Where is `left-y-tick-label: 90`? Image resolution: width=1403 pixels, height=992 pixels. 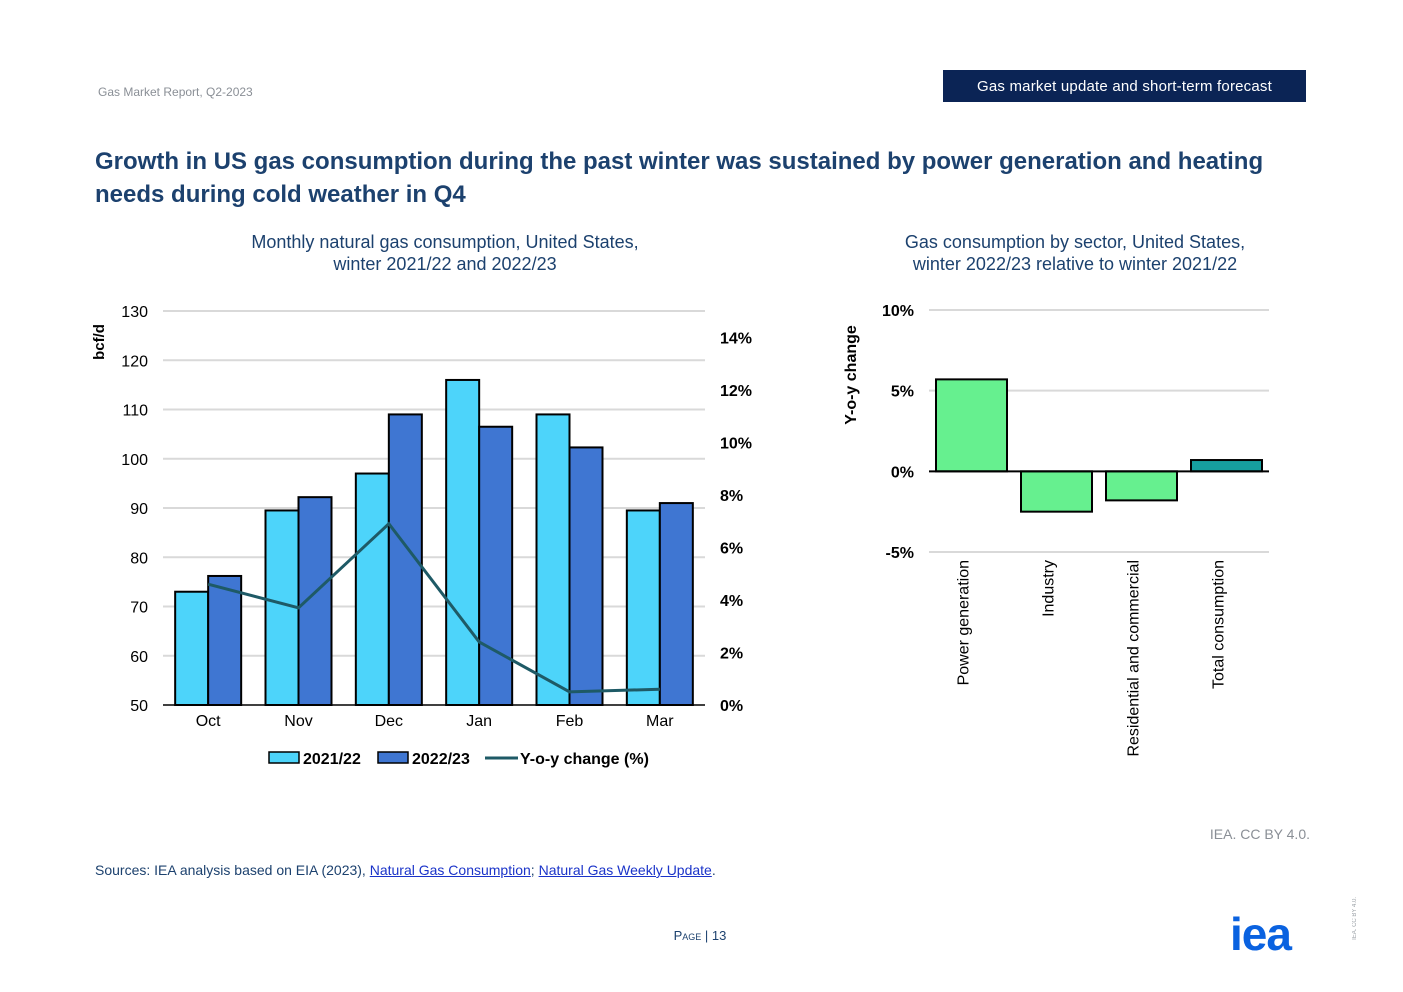
left-y-tick-label: 90 is located at coordinates (139, 509).